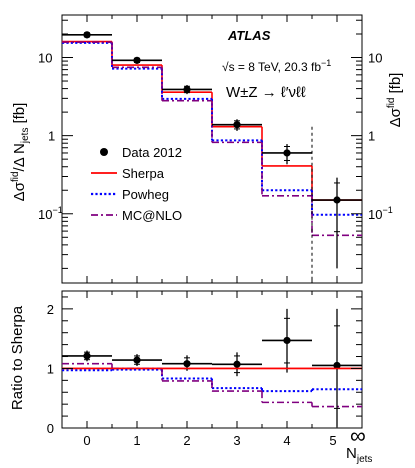  What do you see at coordinates (358, 435) in the screenshot?
I see `overflow-tick-label: ∞` at bounding box center [358, 435].